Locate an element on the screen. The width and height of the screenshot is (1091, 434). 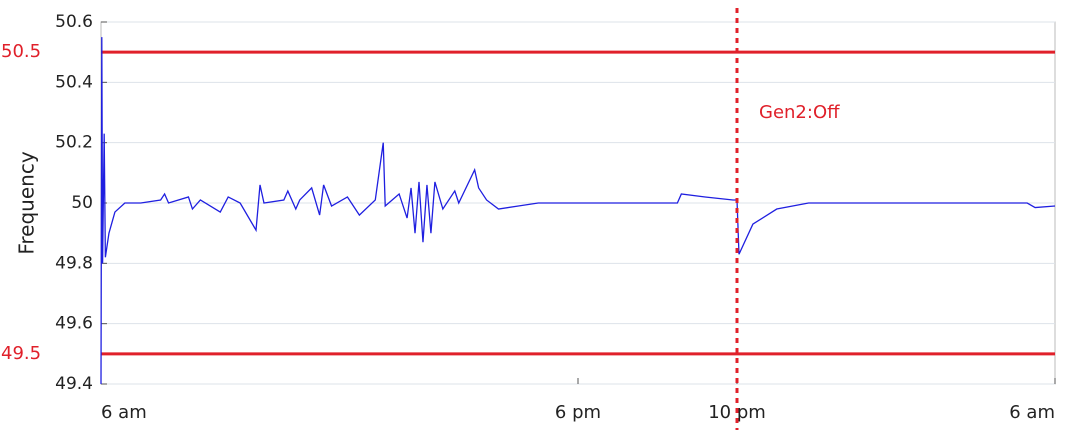
reference-label: 49.5 is located at coordinates (21, 353).